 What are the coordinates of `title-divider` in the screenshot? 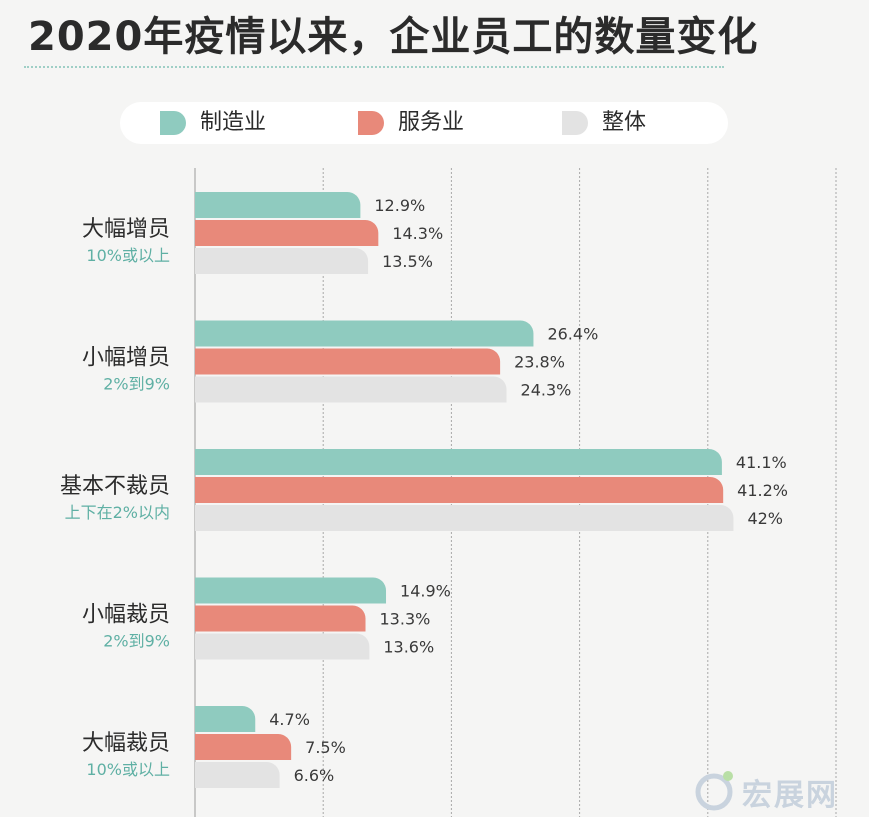 It's located at (374, 67).